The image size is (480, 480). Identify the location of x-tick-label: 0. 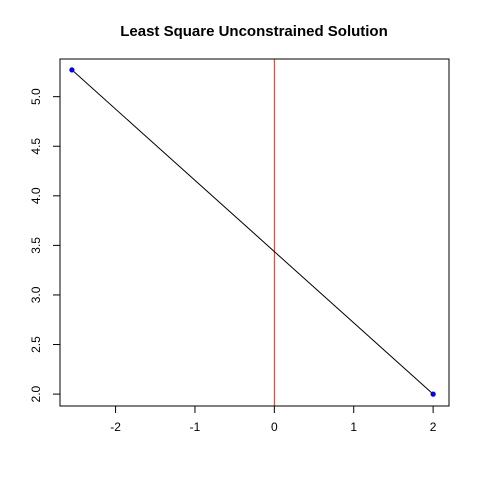
(274, 427).